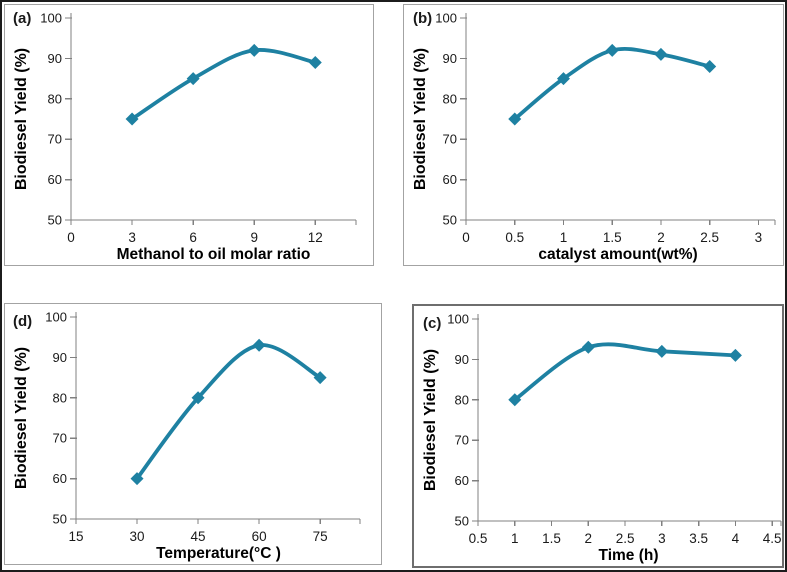  What do you see at coordinates (320, 536) in the screenshot?
I see `x-tick-label: 75` at bounding box center [320, 536].